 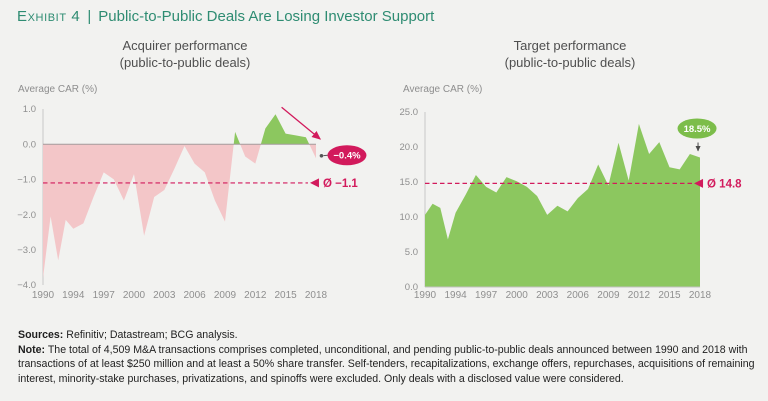 What do you see at coordinates (411, 252) in the screenshot?
I see `y-tick-label: 5.0` at bounding box center [411, 252].